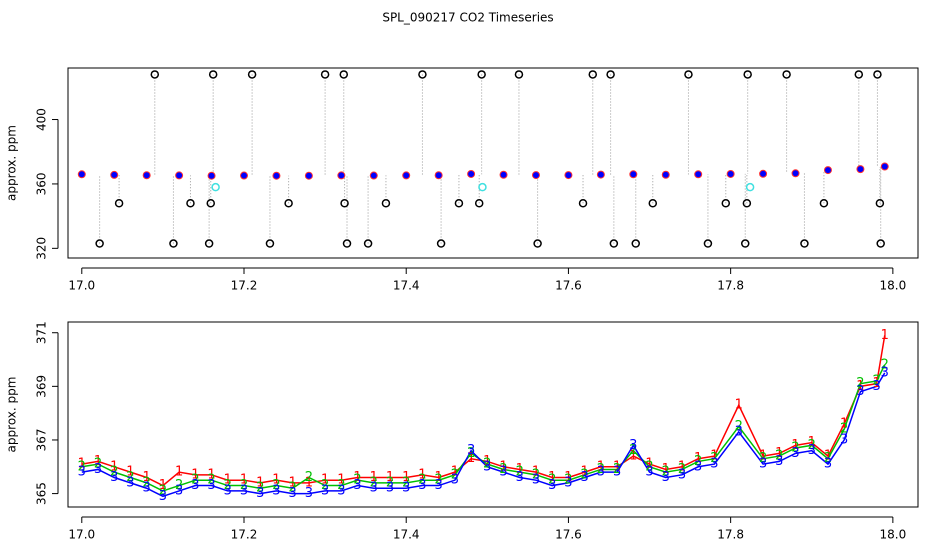 The image size is (936, 544). Describe the element at coordinates (892, 286) in the screenshot. I see `x-tick-label: 18.0` at that location.